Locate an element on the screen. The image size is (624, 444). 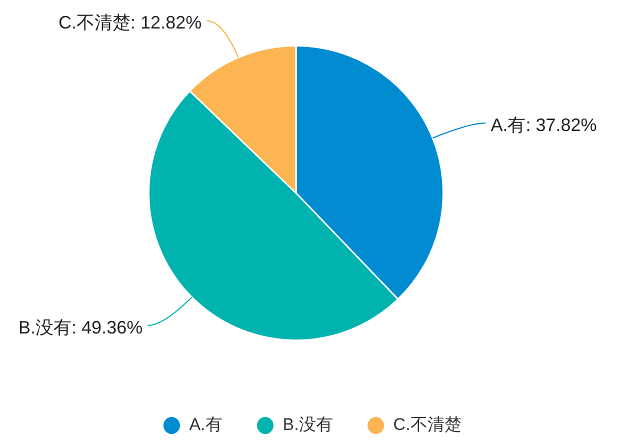
data-label: A.有: 37.82% is located at coordinates (543, 125).